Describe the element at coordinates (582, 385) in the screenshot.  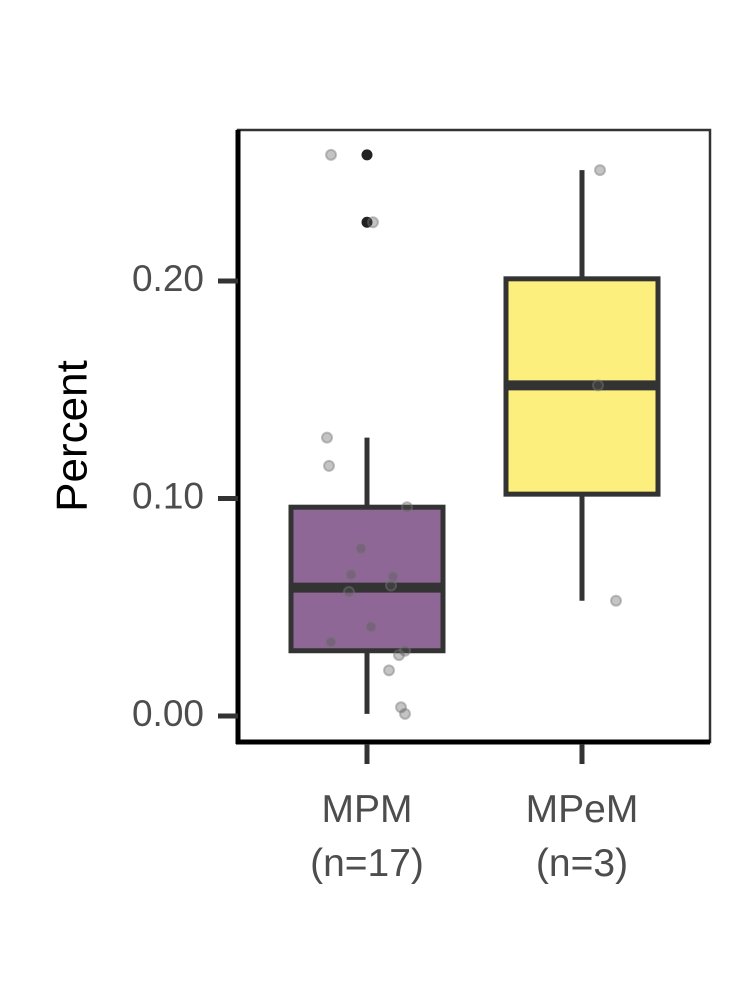
I see `box-group-mpem` at that location.